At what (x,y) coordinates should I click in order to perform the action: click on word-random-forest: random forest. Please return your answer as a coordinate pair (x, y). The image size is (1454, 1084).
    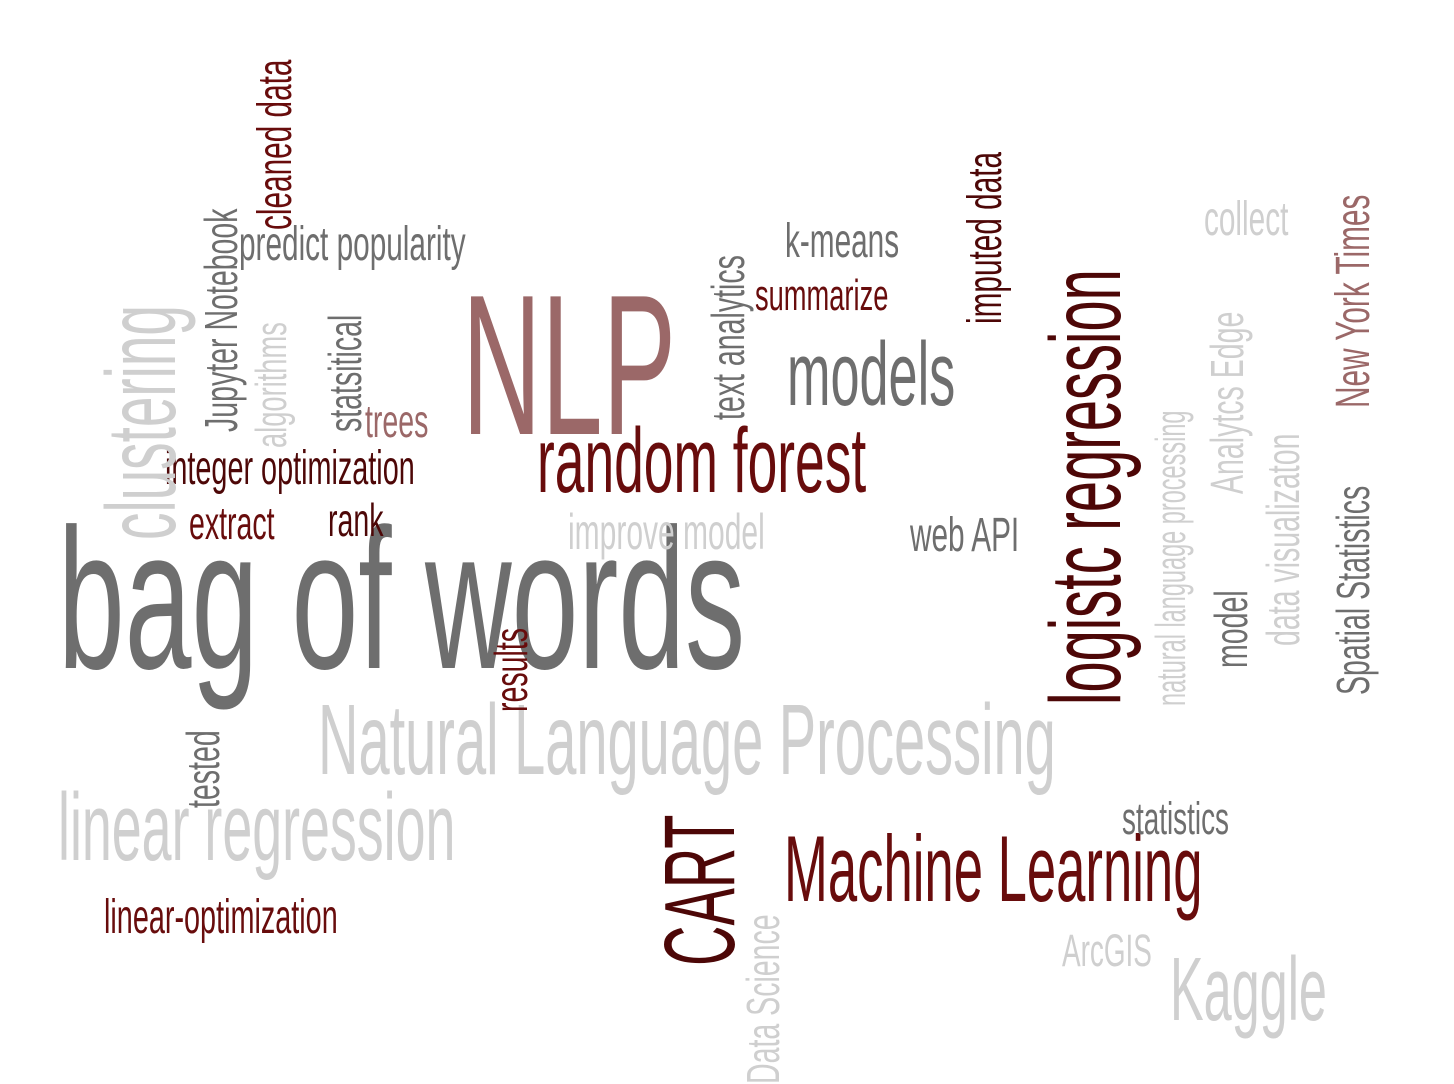
    Looking at the image, I should click on (702, 461).